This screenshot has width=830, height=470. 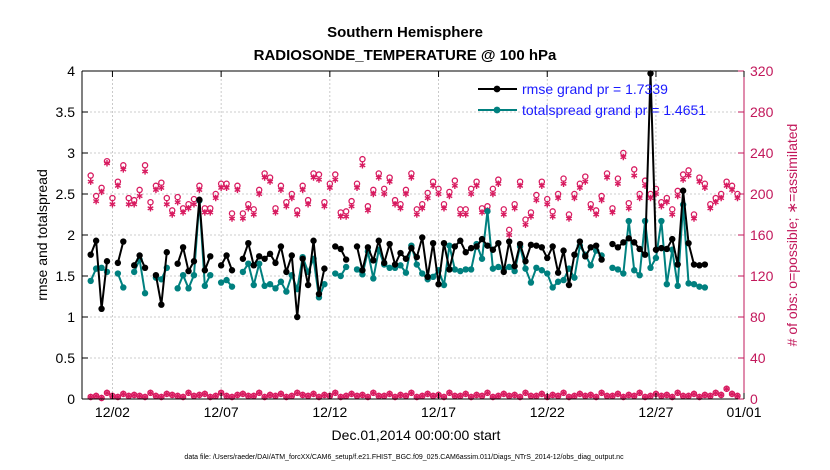 What do you see at coordinates (792, 235) in the screenshot?
I see `y-axis-right-label: # of obs: o=possible; ∗=assimilated` at bounding box center [792, 235].